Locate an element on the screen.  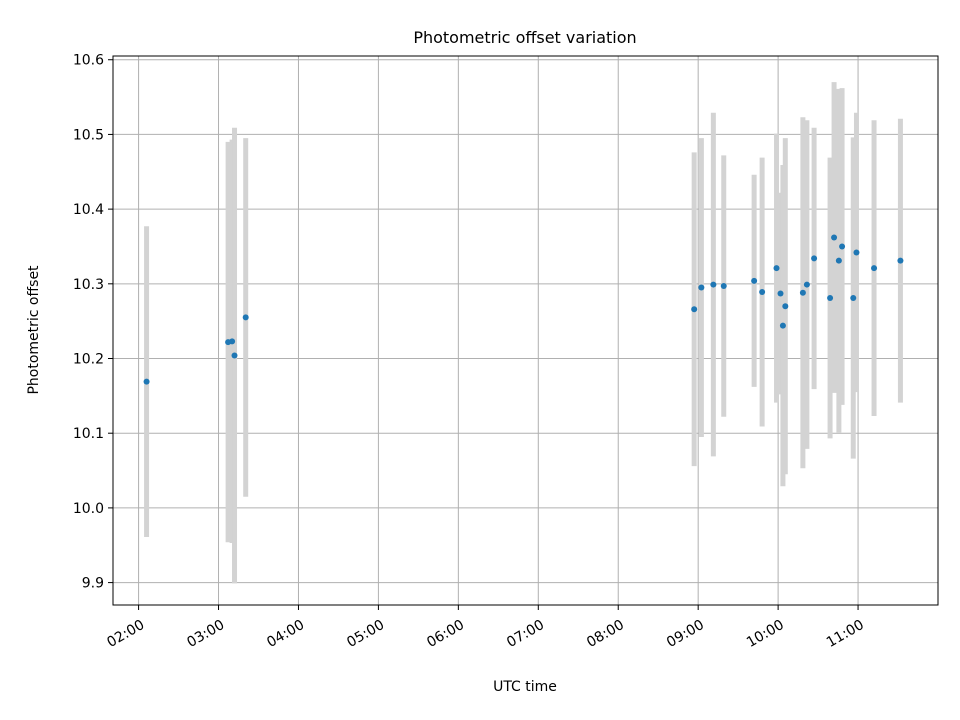
y-axis-ticks: 9.9 10.0 10.1 10.2 10.3 10.4 10.5 10.6 is located at coordinates (93, 322).